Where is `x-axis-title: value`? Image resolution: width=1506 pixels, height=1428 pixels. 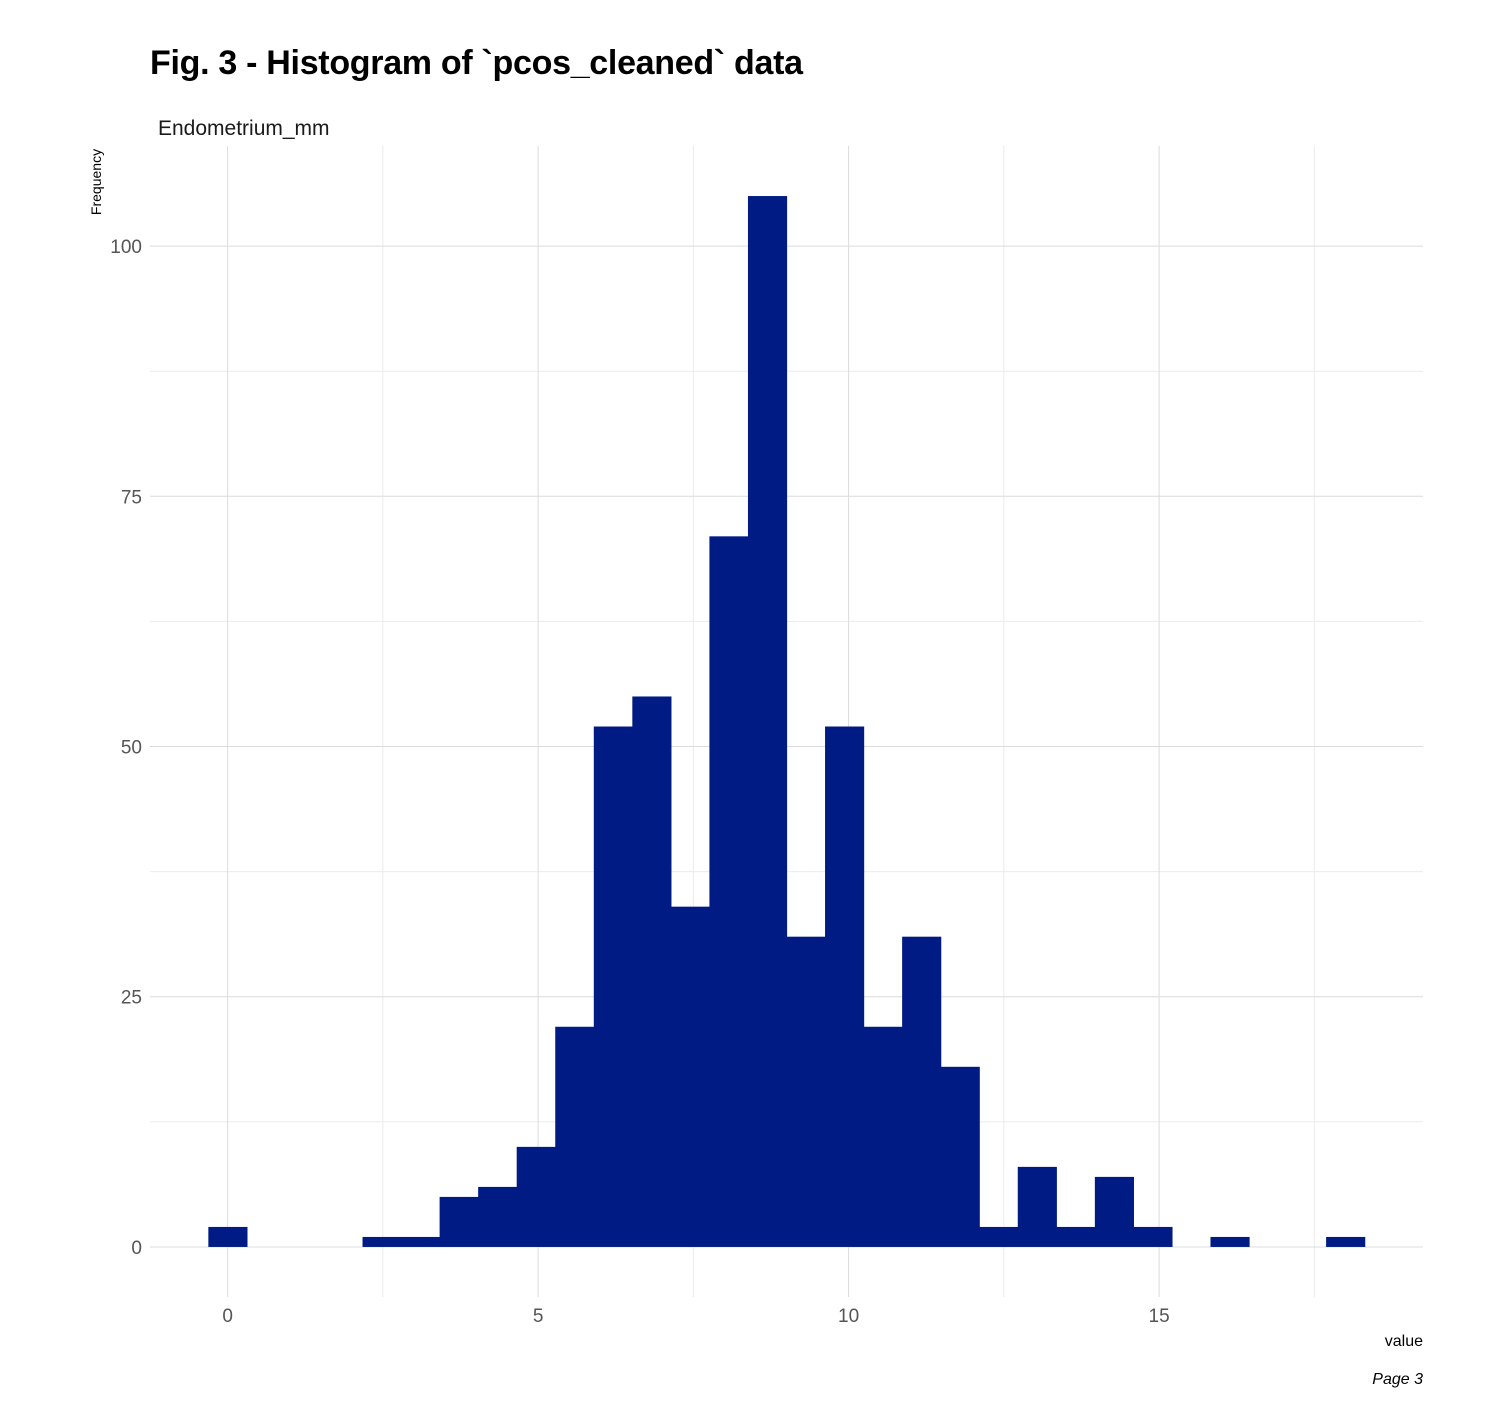
x-axis-title: value is located at coordinates (1404, 1341).